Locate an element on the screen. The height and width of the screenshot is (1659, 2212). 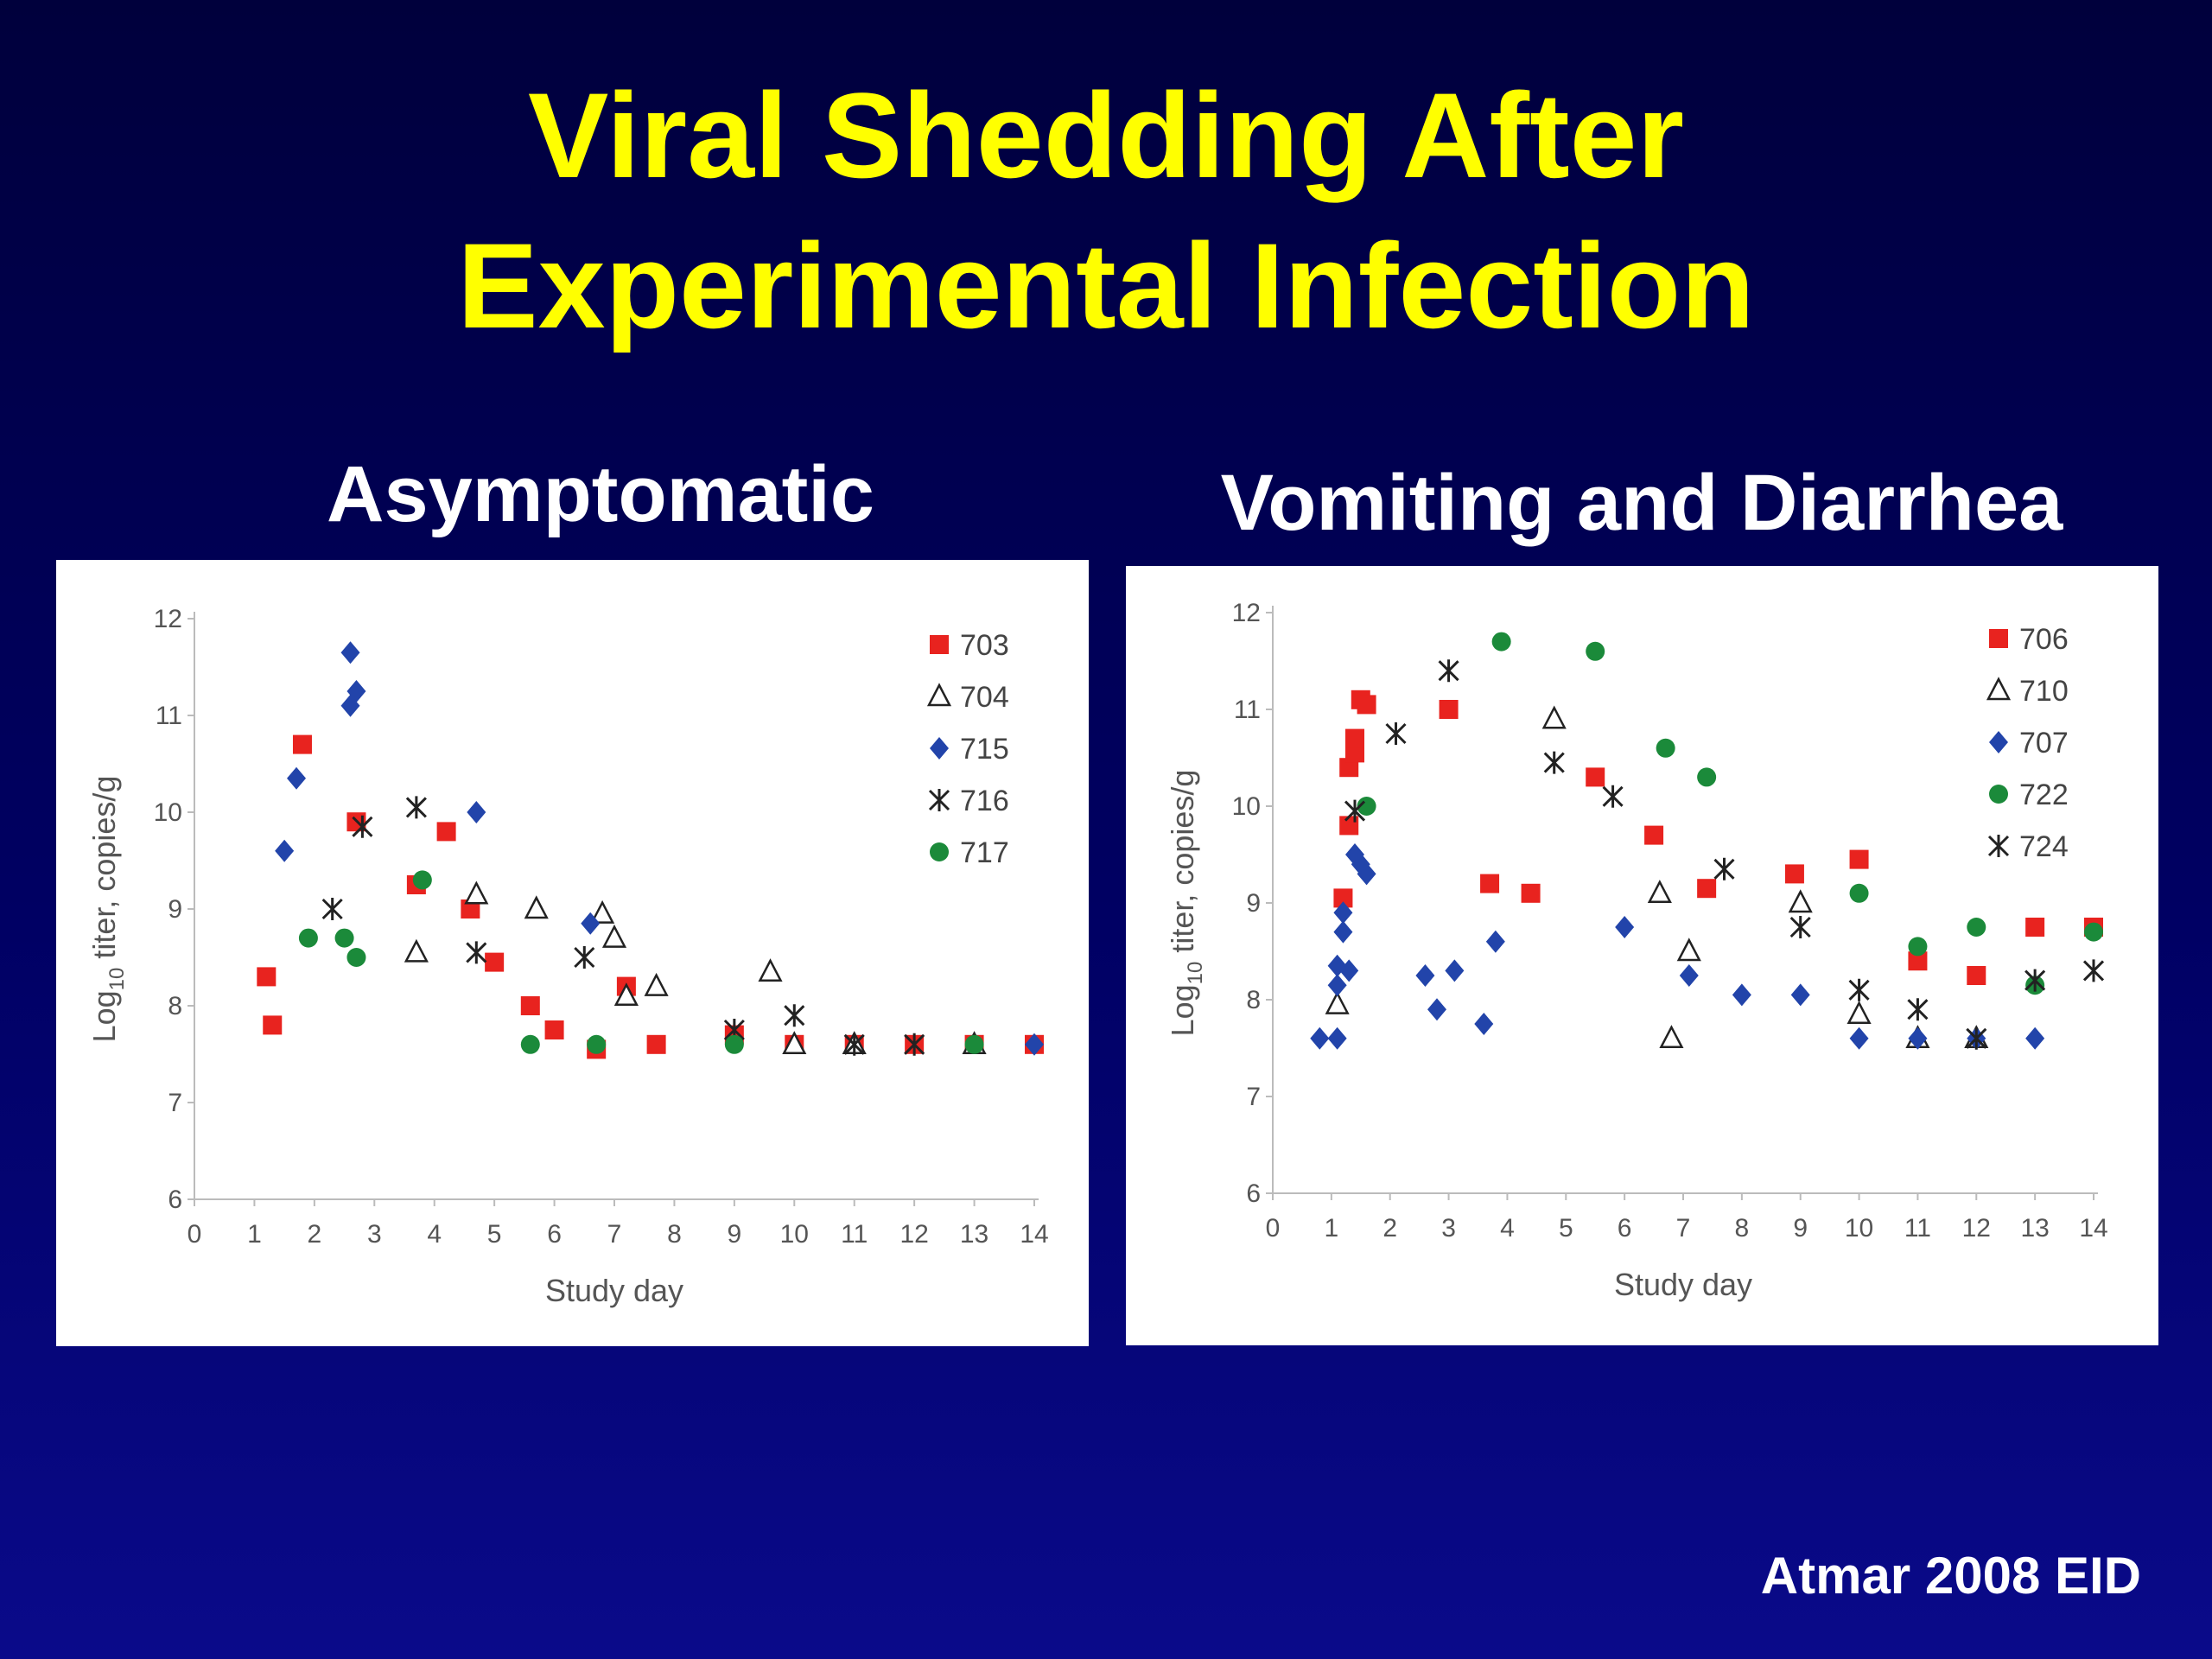
legend: 706 710 707 722 724 is located at coordinates (2027, 743).